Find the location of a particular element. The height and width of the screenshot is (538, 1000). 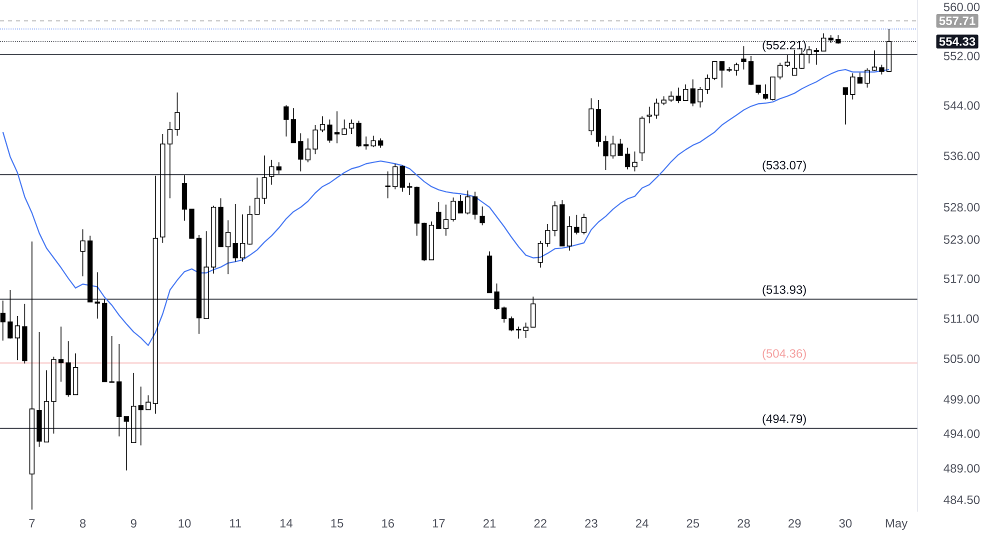

y-tick-label: 494.00 is located at coordinates (962, 433).